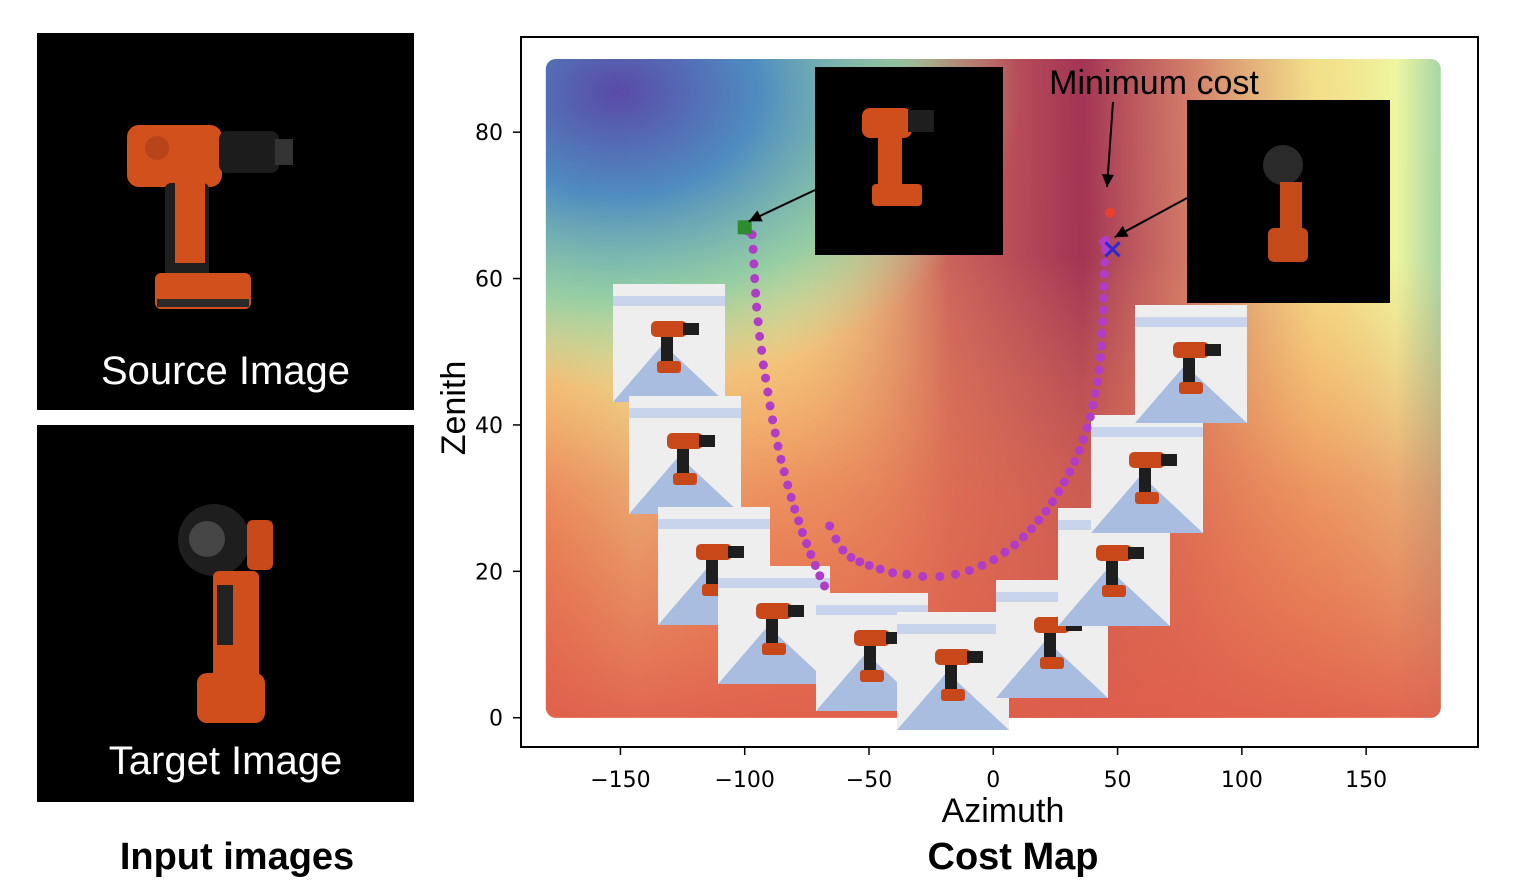 This screenshot has height=896, width=1530. What do you see at coordinates (237, 857) in the screenshot?
I see `input-images-caption: Input images` at bounding box center [237, 857].